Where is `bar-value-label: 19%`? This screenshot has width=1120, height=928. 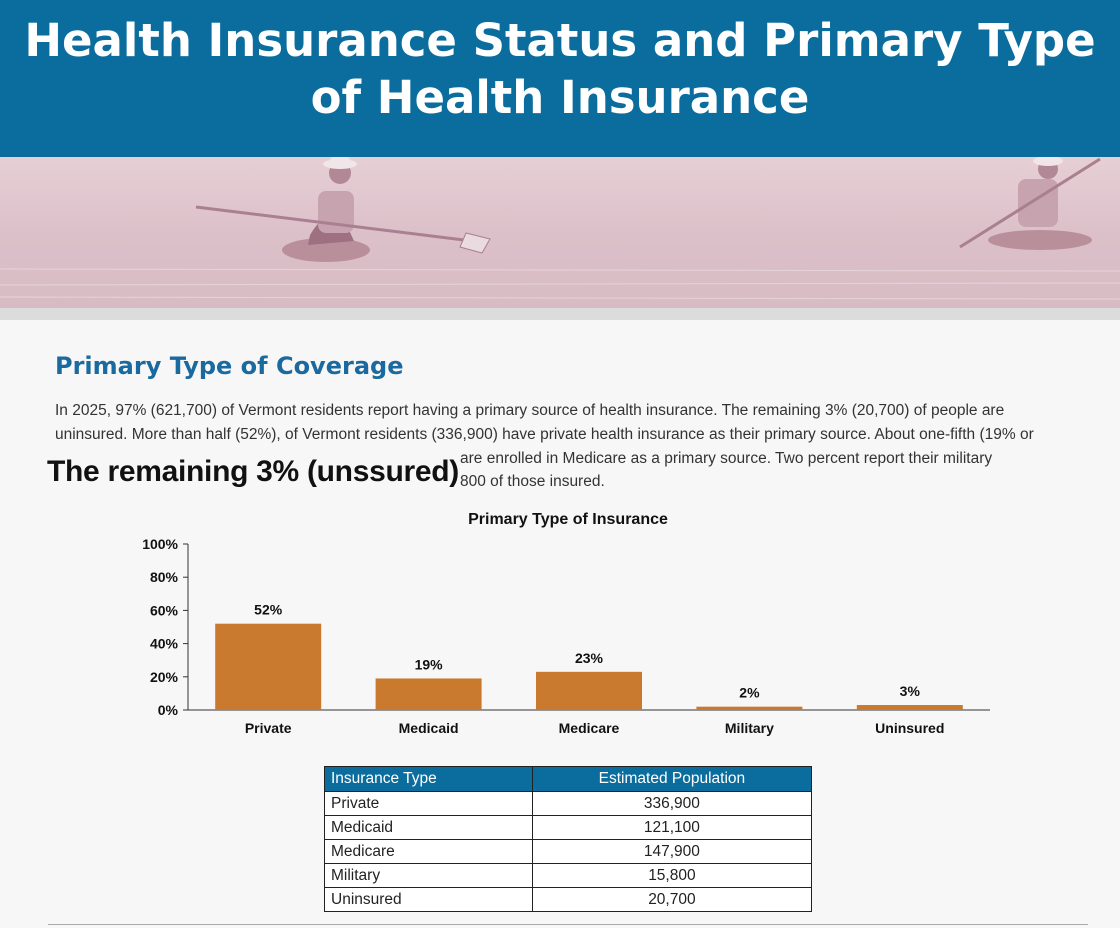 bar-value-label: 19% is located at coordinates (429, 664).